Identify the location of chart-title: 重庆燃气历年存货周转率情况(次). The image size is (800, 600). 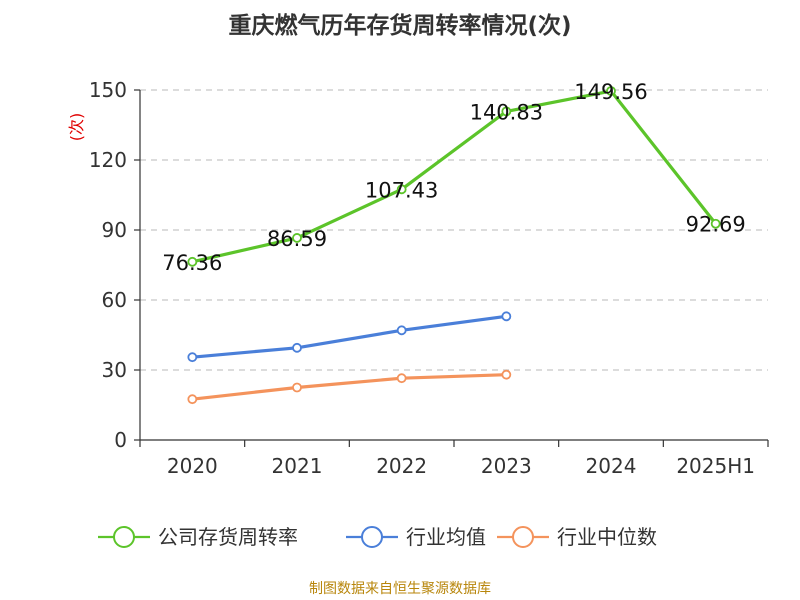
(399, 25).